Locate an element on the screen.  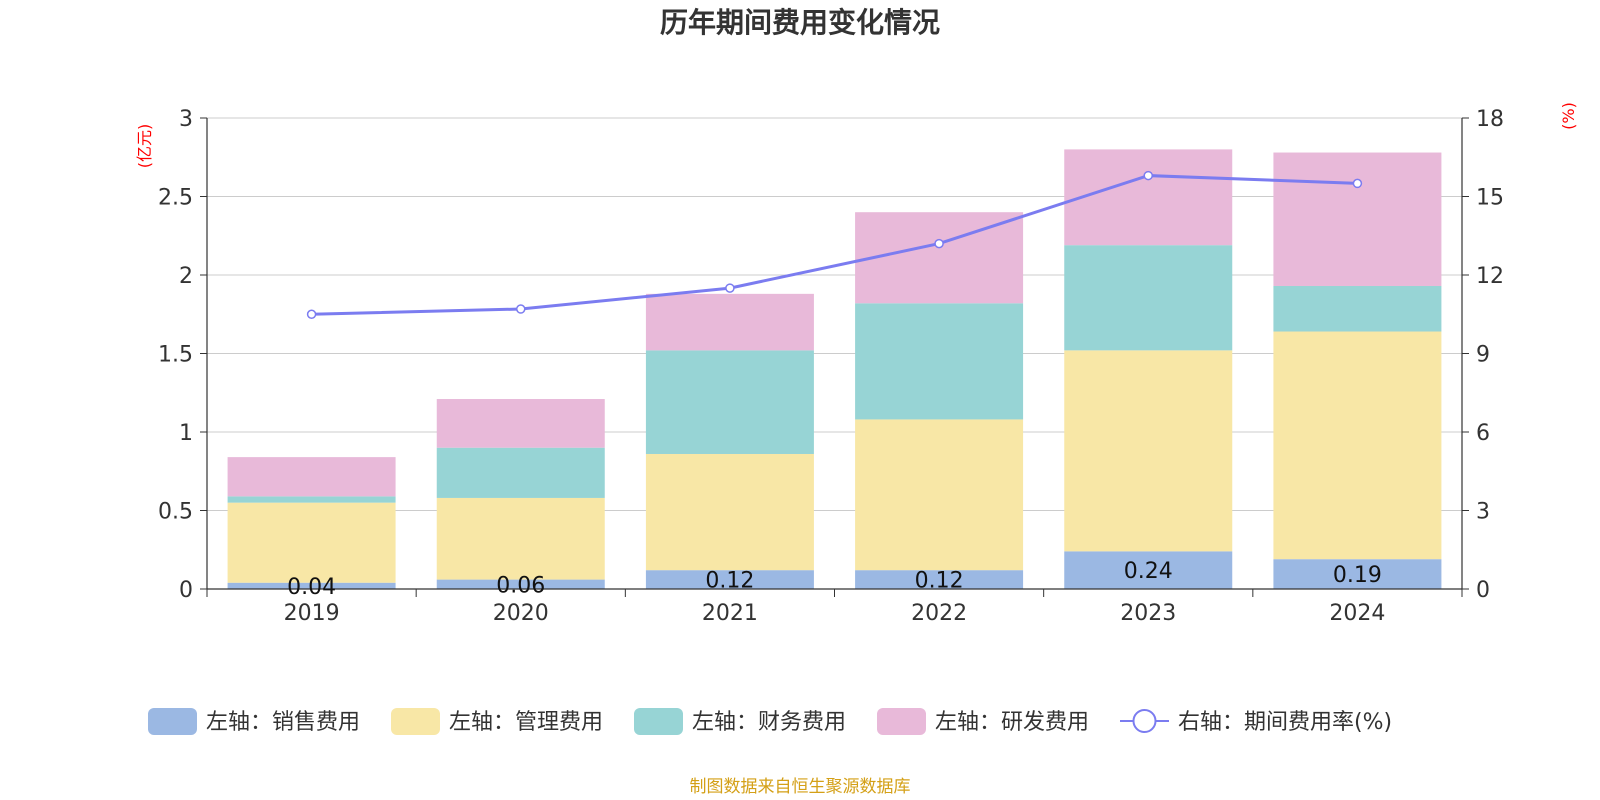
left-axis-unit: (亿元) is located at coordinates (144, 146).